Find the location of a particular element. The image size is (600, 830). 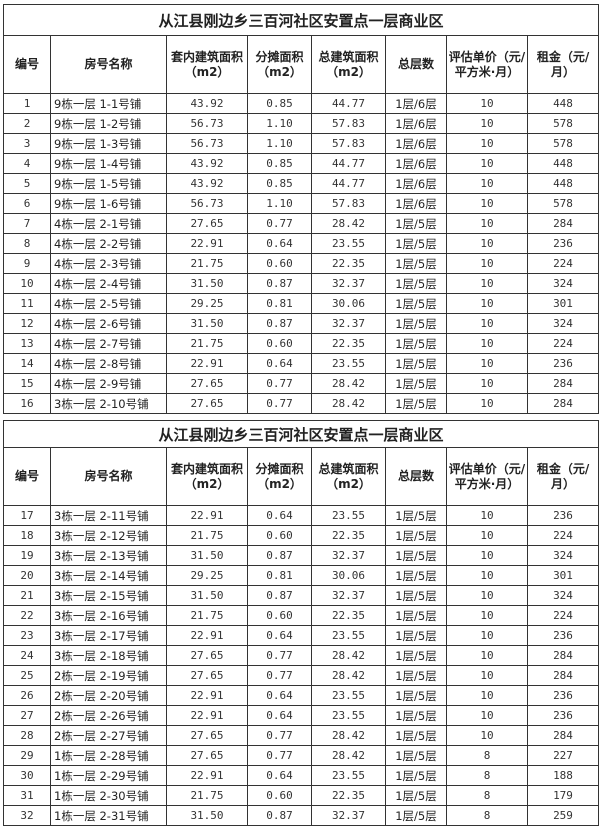

table-row: 5 9栋一层 1-5号铺 43.92 0.85 44.77 1层/6层 10 448 is located at coordinates (301, 183).